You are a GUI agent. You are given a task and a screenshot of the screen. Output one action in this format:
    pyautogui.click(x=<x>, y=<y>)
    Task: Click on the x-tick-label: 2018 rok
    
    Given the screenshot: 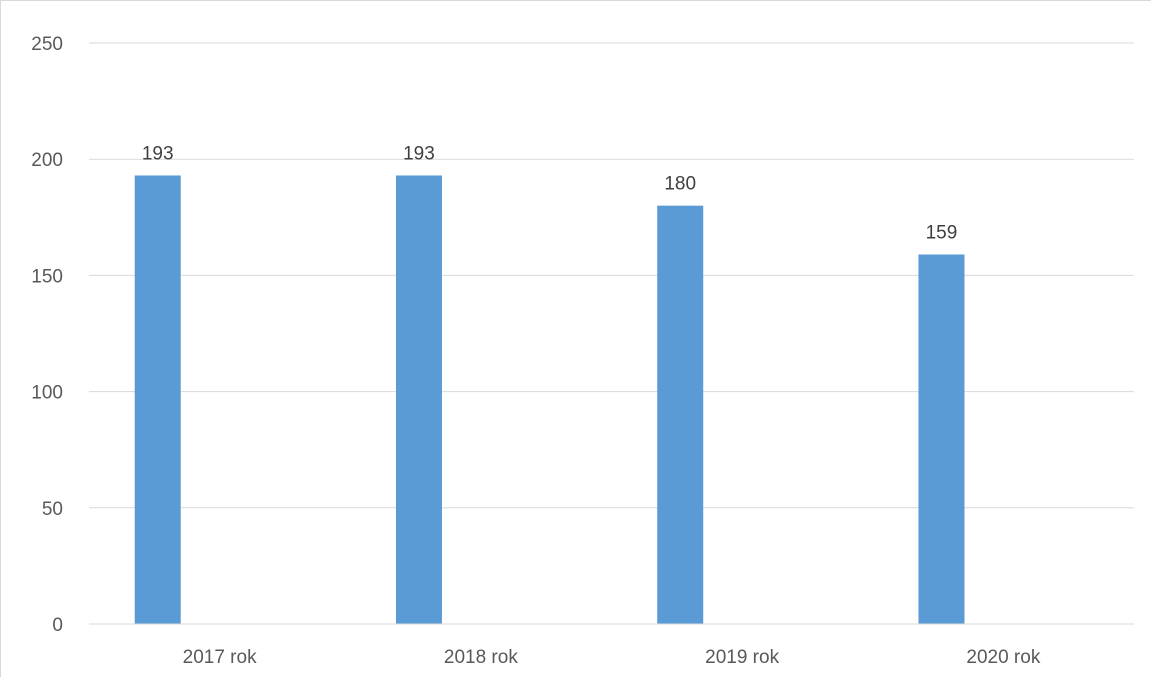 What is the action you would take?
    pyautogui.click(x=481, y=657)
    